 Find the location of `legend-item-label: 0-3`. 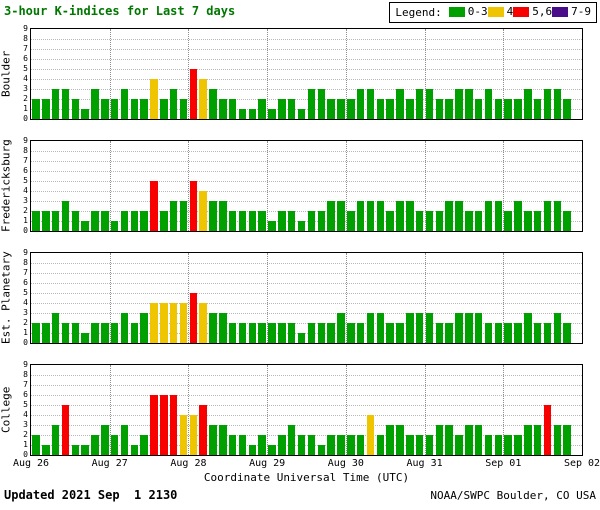

legend-item-label: 0-3 is located at coordinates (477, 11).